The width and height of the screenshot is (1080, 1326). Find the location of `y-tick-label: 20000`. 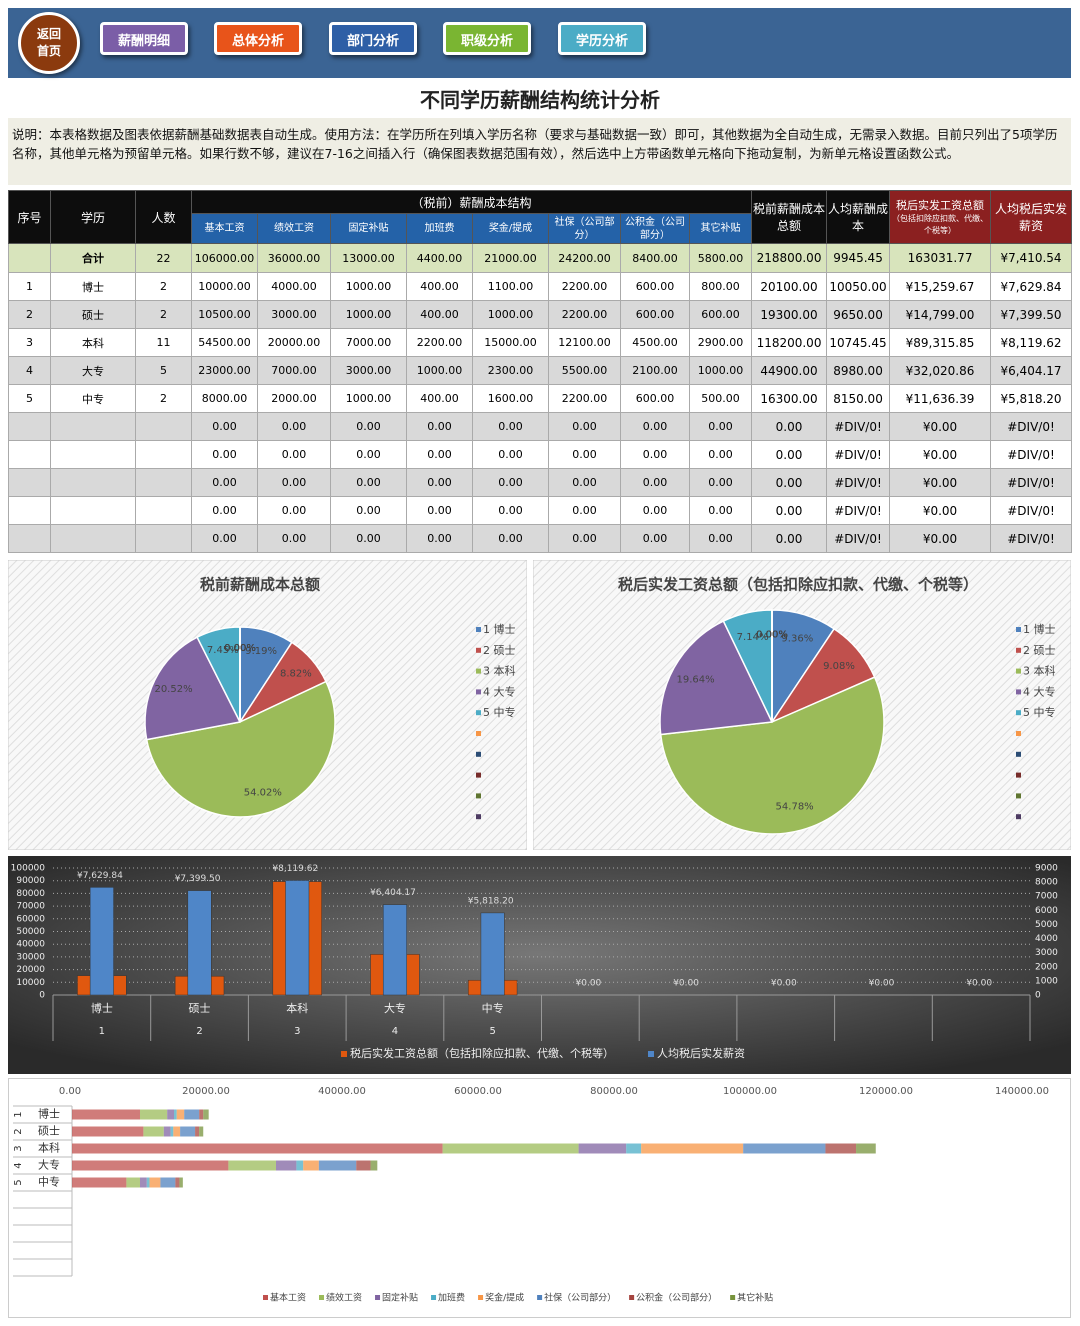

y-tick-label: 20000 is located at coordinates (30, 970).